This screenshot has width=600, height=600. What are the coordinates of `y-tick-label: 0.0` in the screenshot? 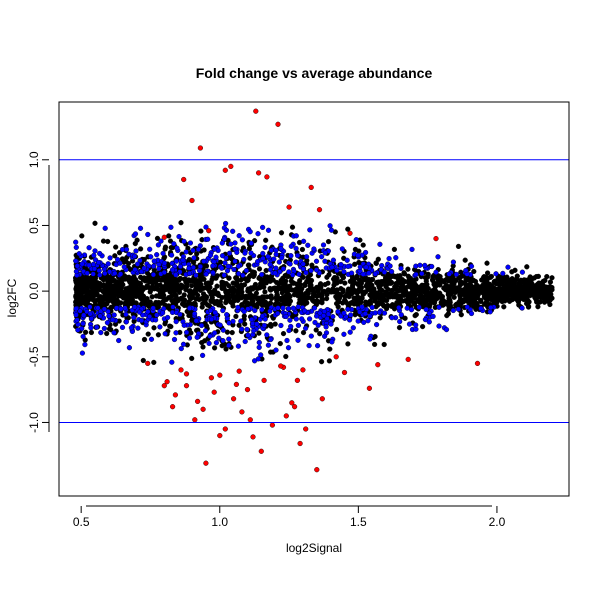 It's located at (34, 290).